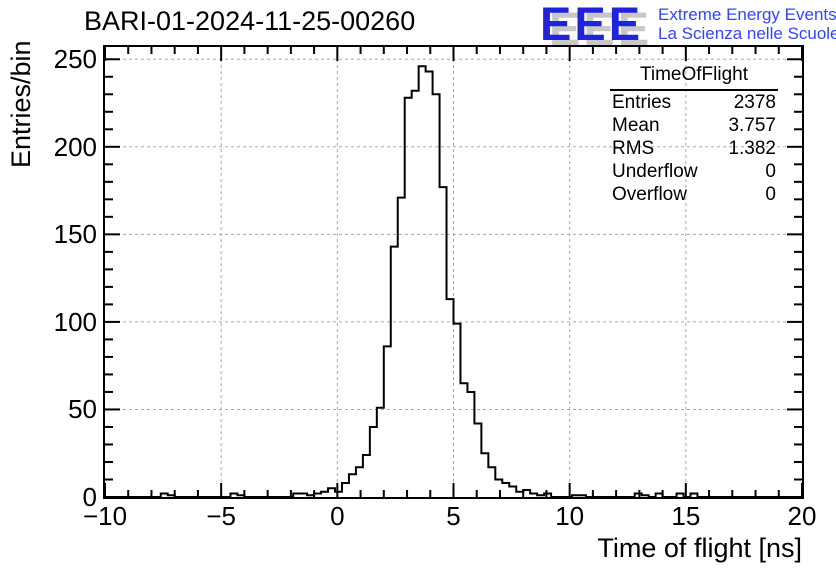 The image size is (836, 572). Describe the element at coordinates (752, 148) in the screenshot. I see `stats-value: 1.382` at that location.